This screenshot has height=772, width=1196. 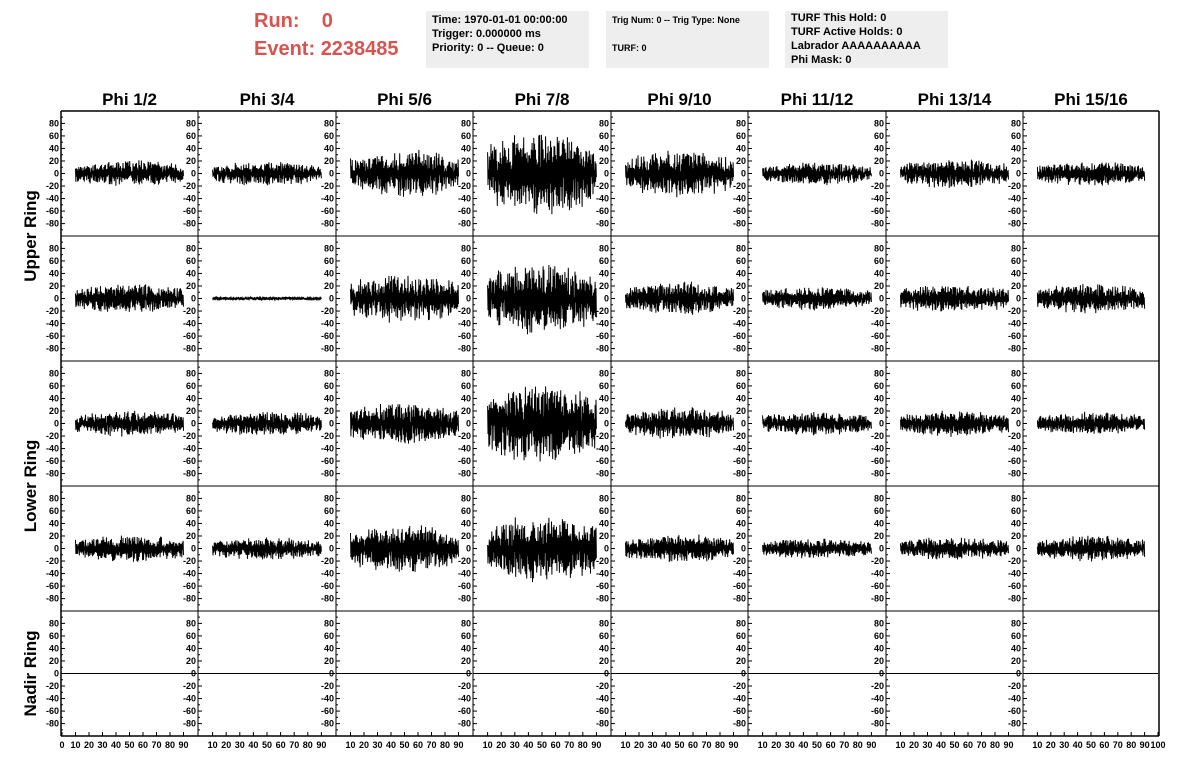 What do you see at coordinates (733, 745) in the screenshot?
I see `x-tick-label: 90` at bounding box center [733, 745].